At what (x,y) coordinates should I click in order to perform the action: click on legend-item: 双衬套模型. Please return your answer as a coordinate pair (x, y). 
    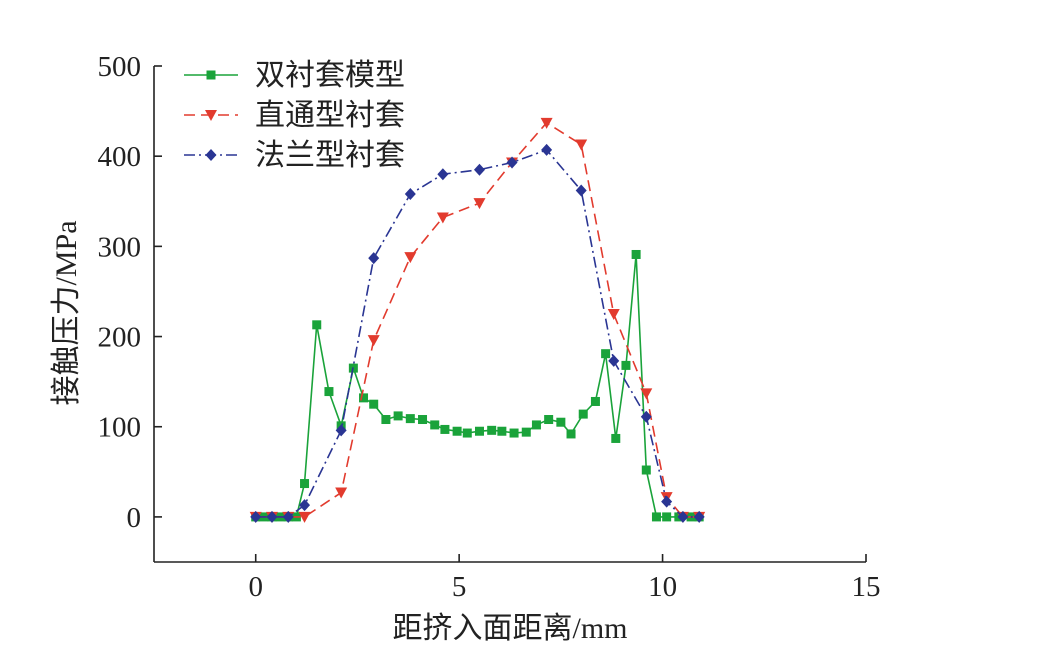
    Looking at the image, I should click on (294, 75).